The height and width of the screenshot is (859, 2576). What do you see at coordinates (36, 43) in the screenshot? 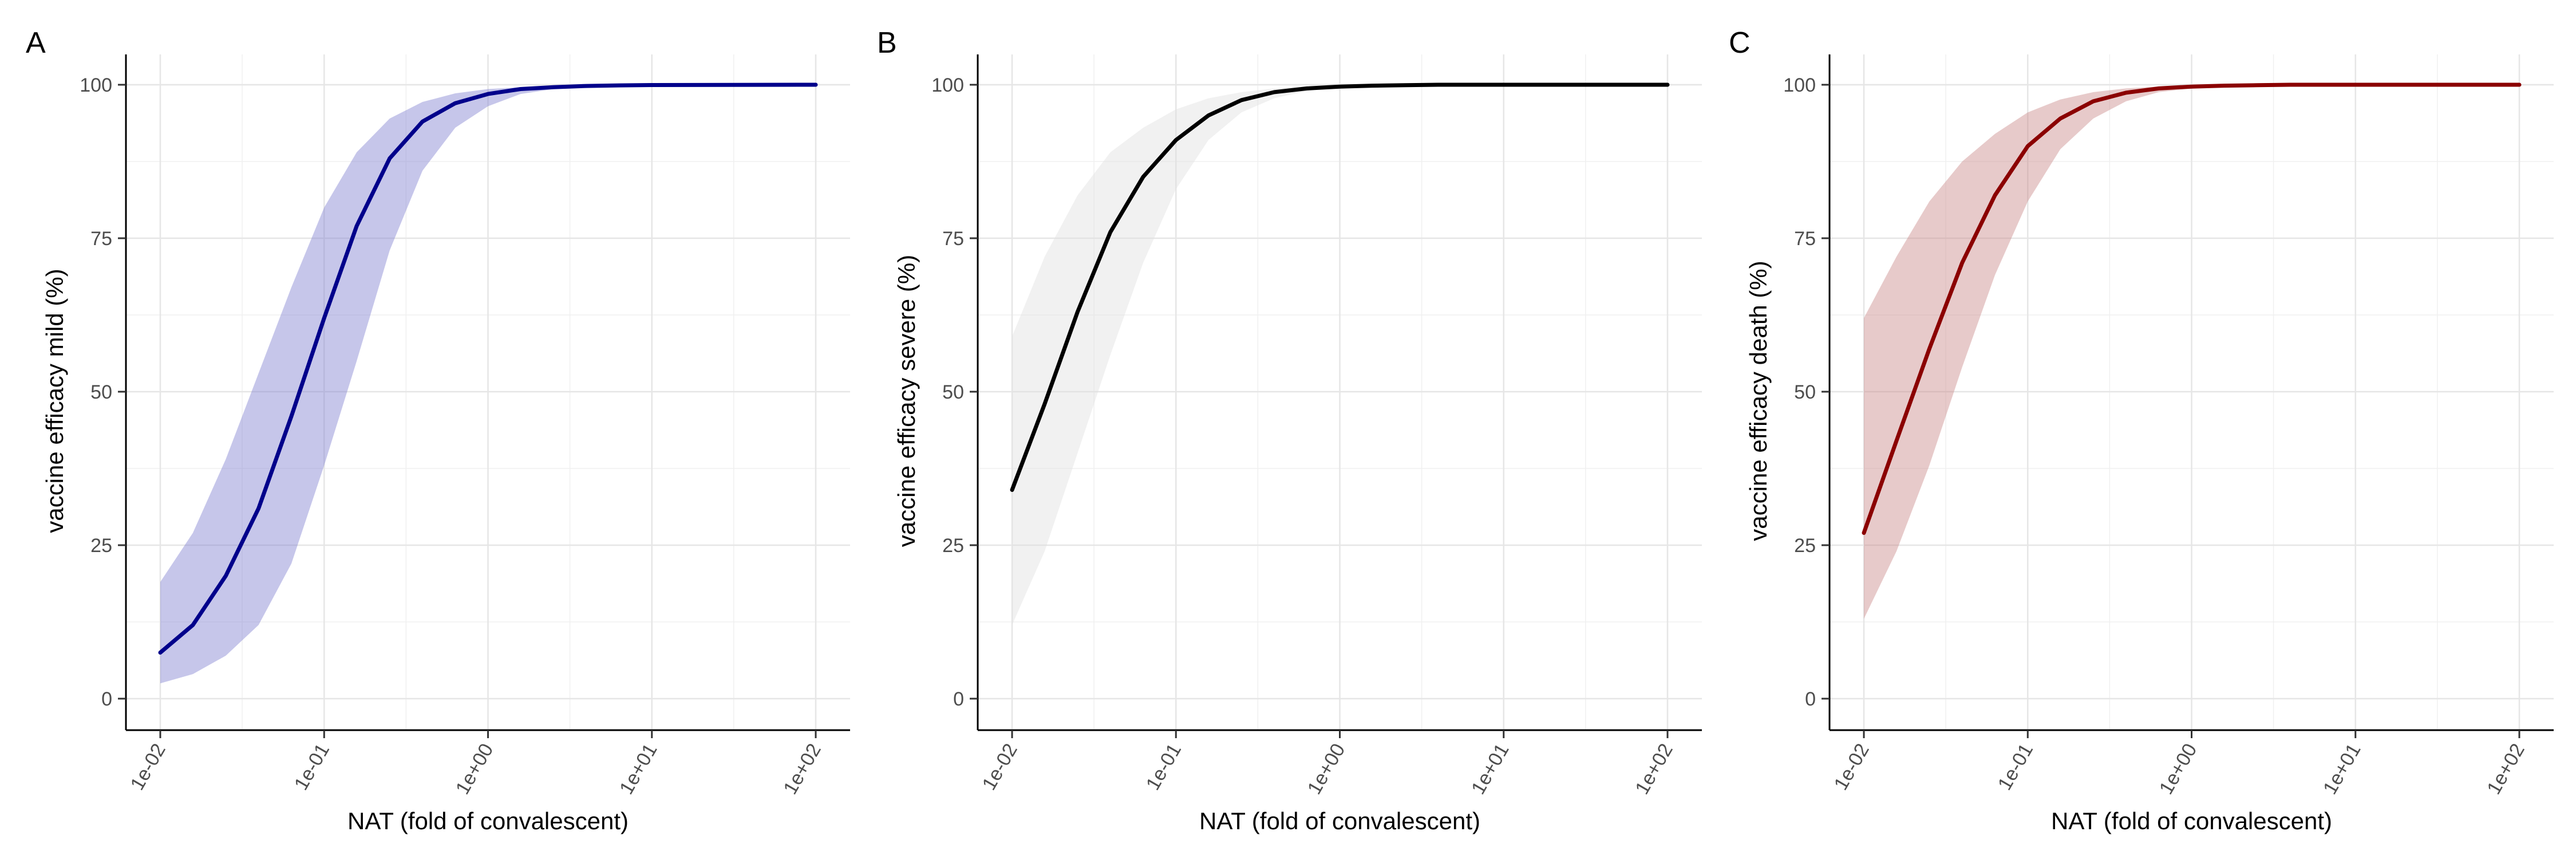
I see `panel-label: A` at bounding box center [36, 43].